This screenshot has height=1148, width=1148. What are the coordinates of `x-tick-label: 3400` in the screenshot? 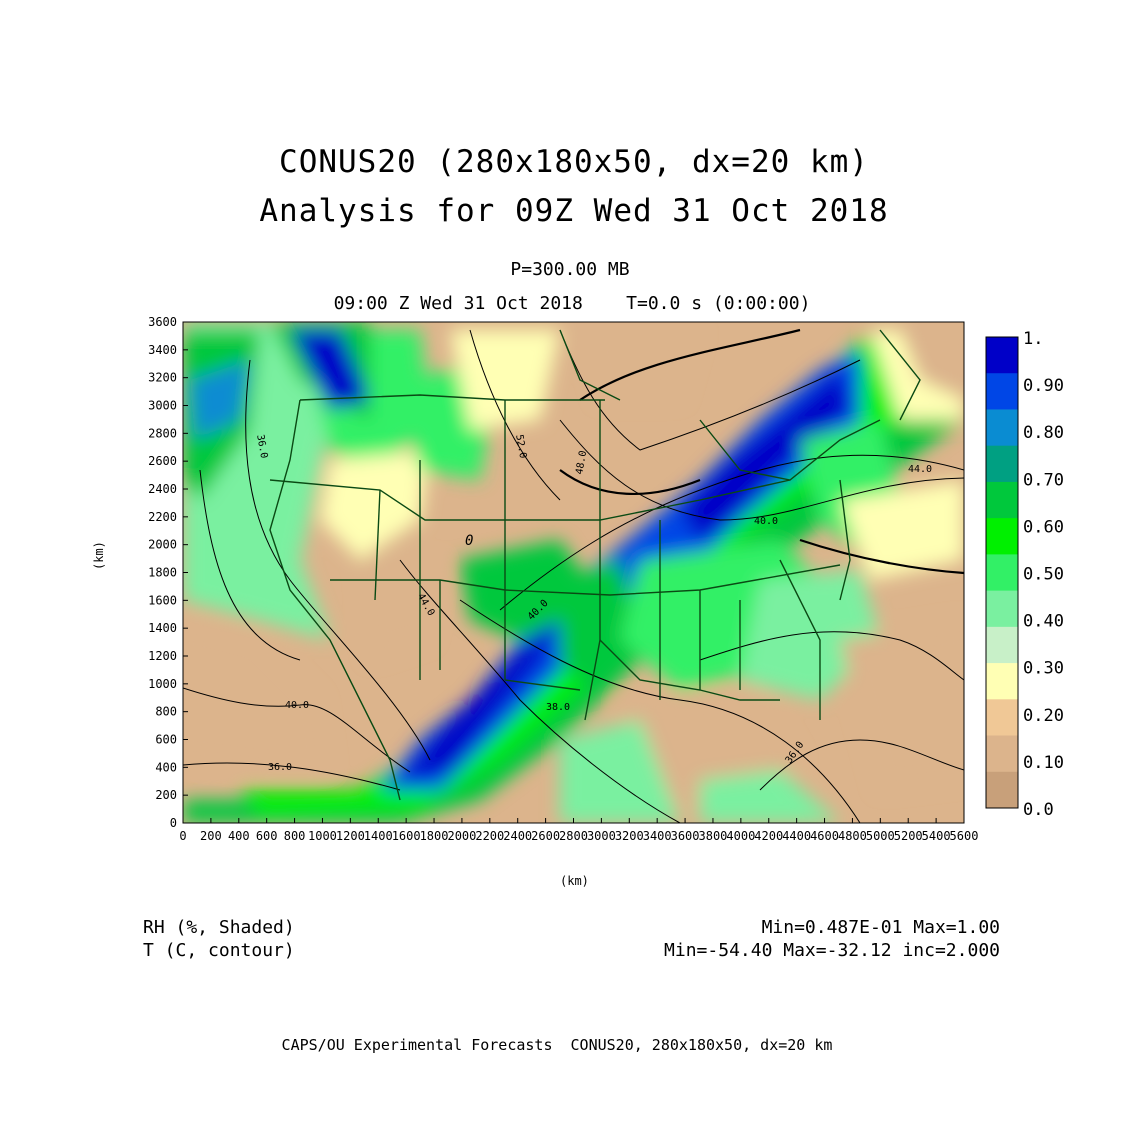 It's located at (657, 836).